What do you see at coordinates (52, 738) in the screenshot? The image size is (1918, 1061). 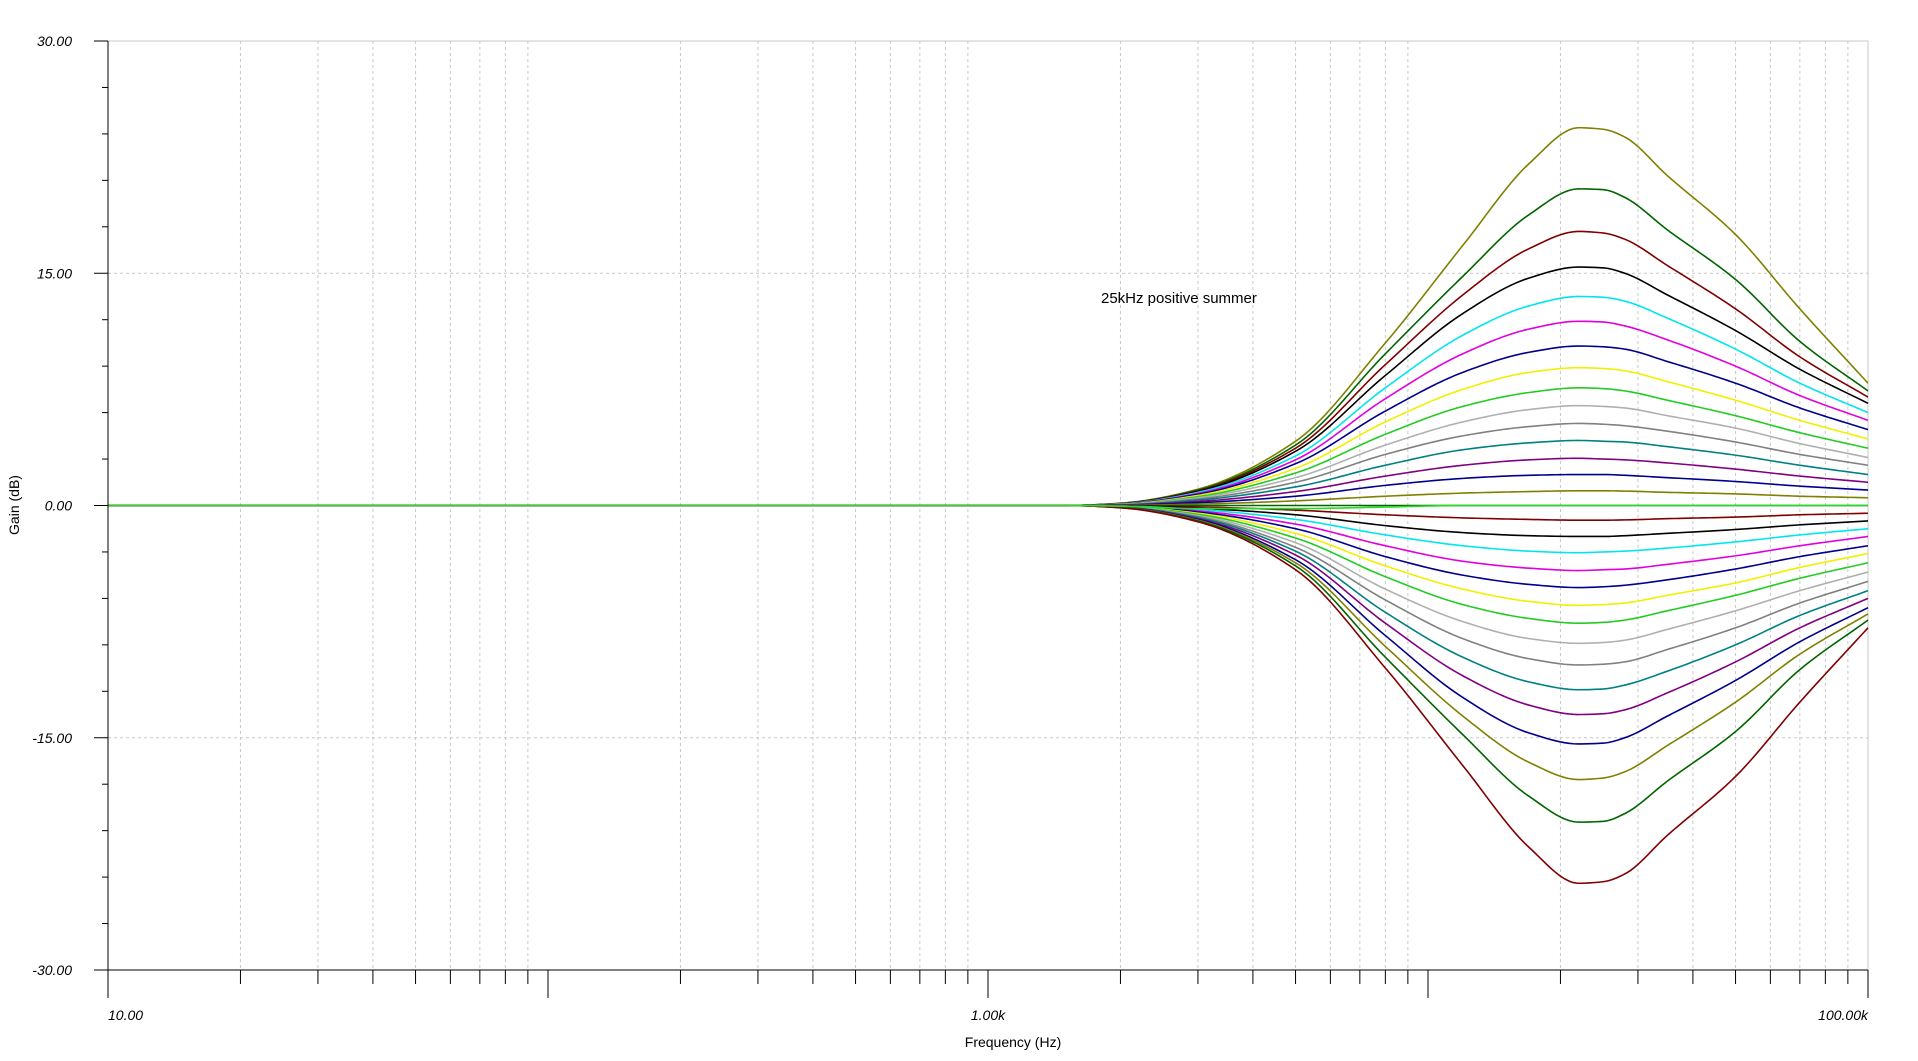 I see `y-tick-label: -15.00` at bounding box center [52, 738].